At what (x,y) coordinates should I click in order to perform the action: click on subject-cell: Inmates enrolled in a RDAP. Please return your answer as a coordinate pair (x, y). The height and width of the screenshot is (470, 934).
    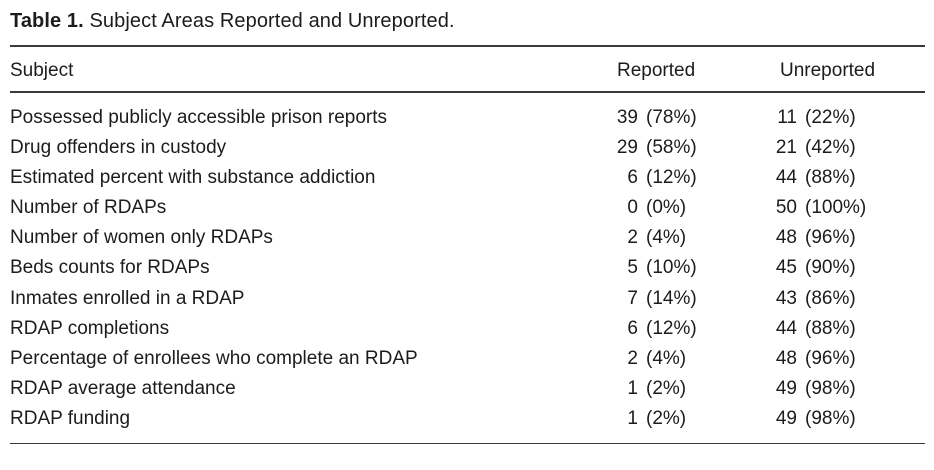
    Looking at the image, I should click on (127, 298).